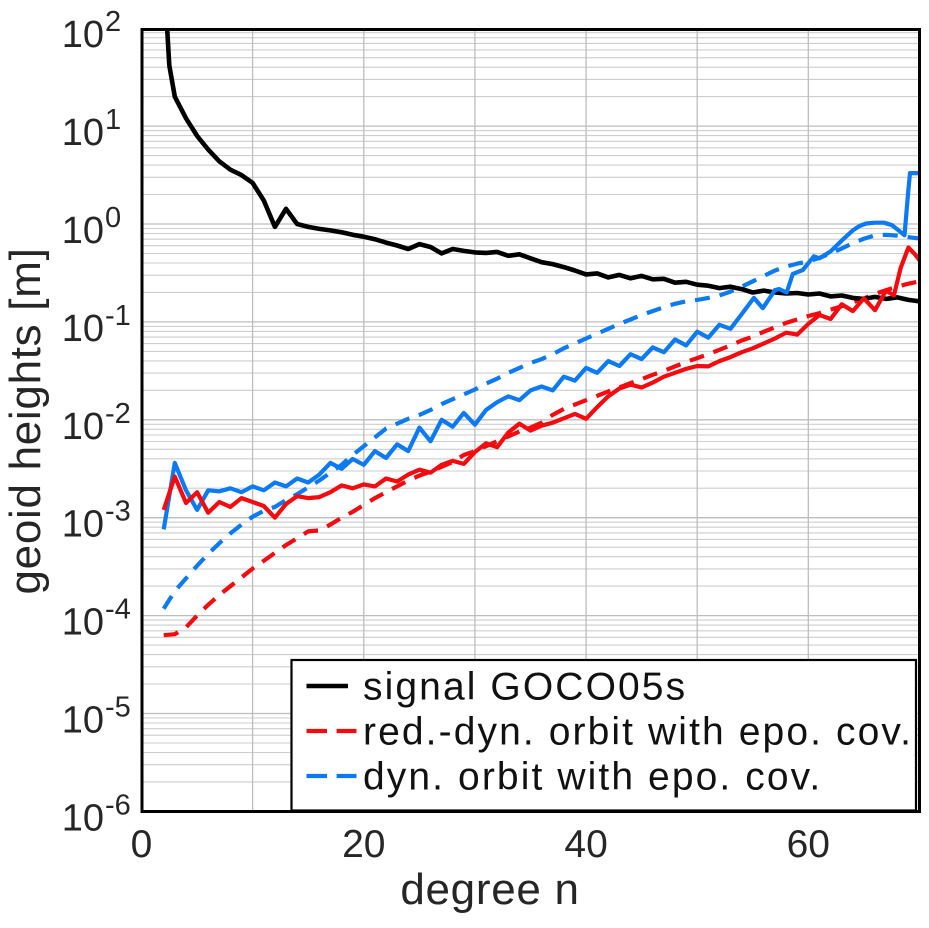 Image resolution: width=929 pixels, height=928 pixels. What do you see at coordinates (118, 316) in the screenshot?
I see `svg-text: -1` at bounding box center [118, 316].